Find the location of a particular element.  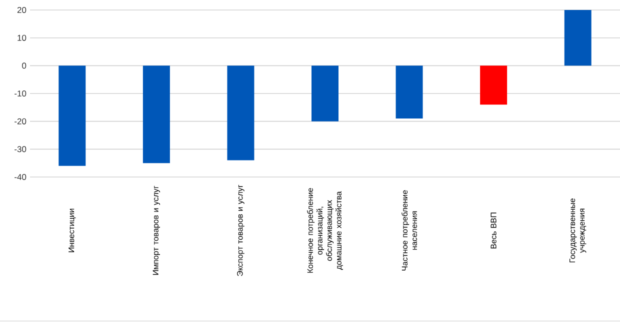

x-tick-label: Инвестиции is located at coordinates (72, 230).